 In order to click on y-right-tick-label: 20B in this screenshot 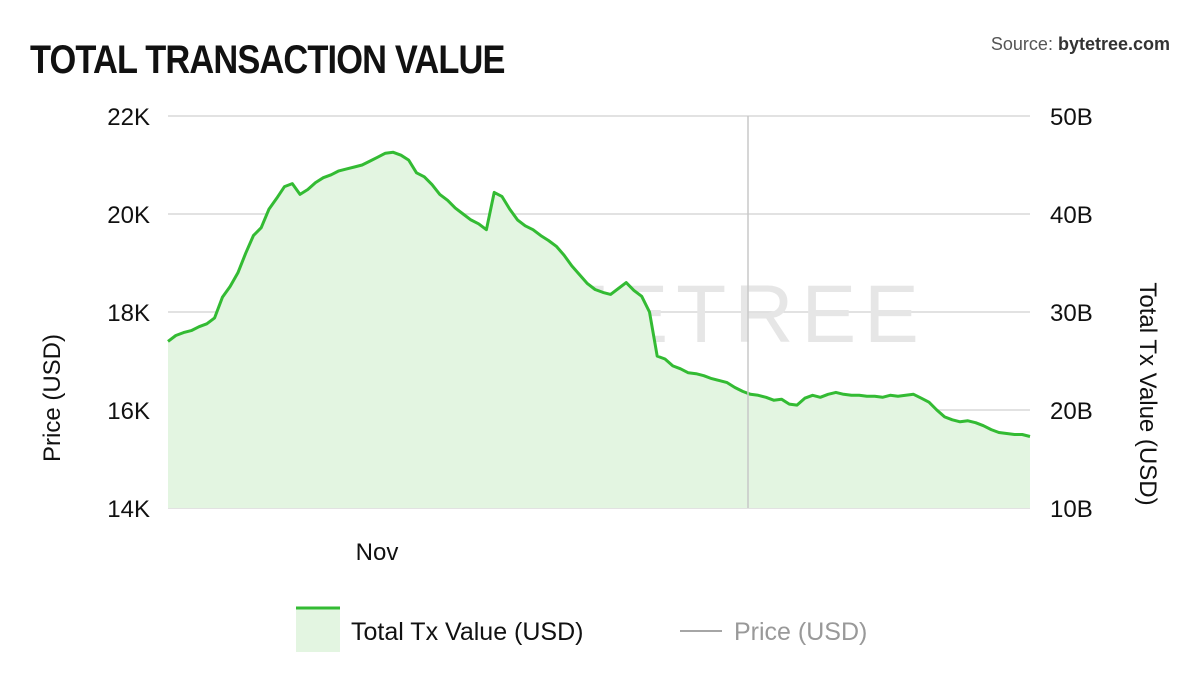, I will do `click(1071, 411)`.